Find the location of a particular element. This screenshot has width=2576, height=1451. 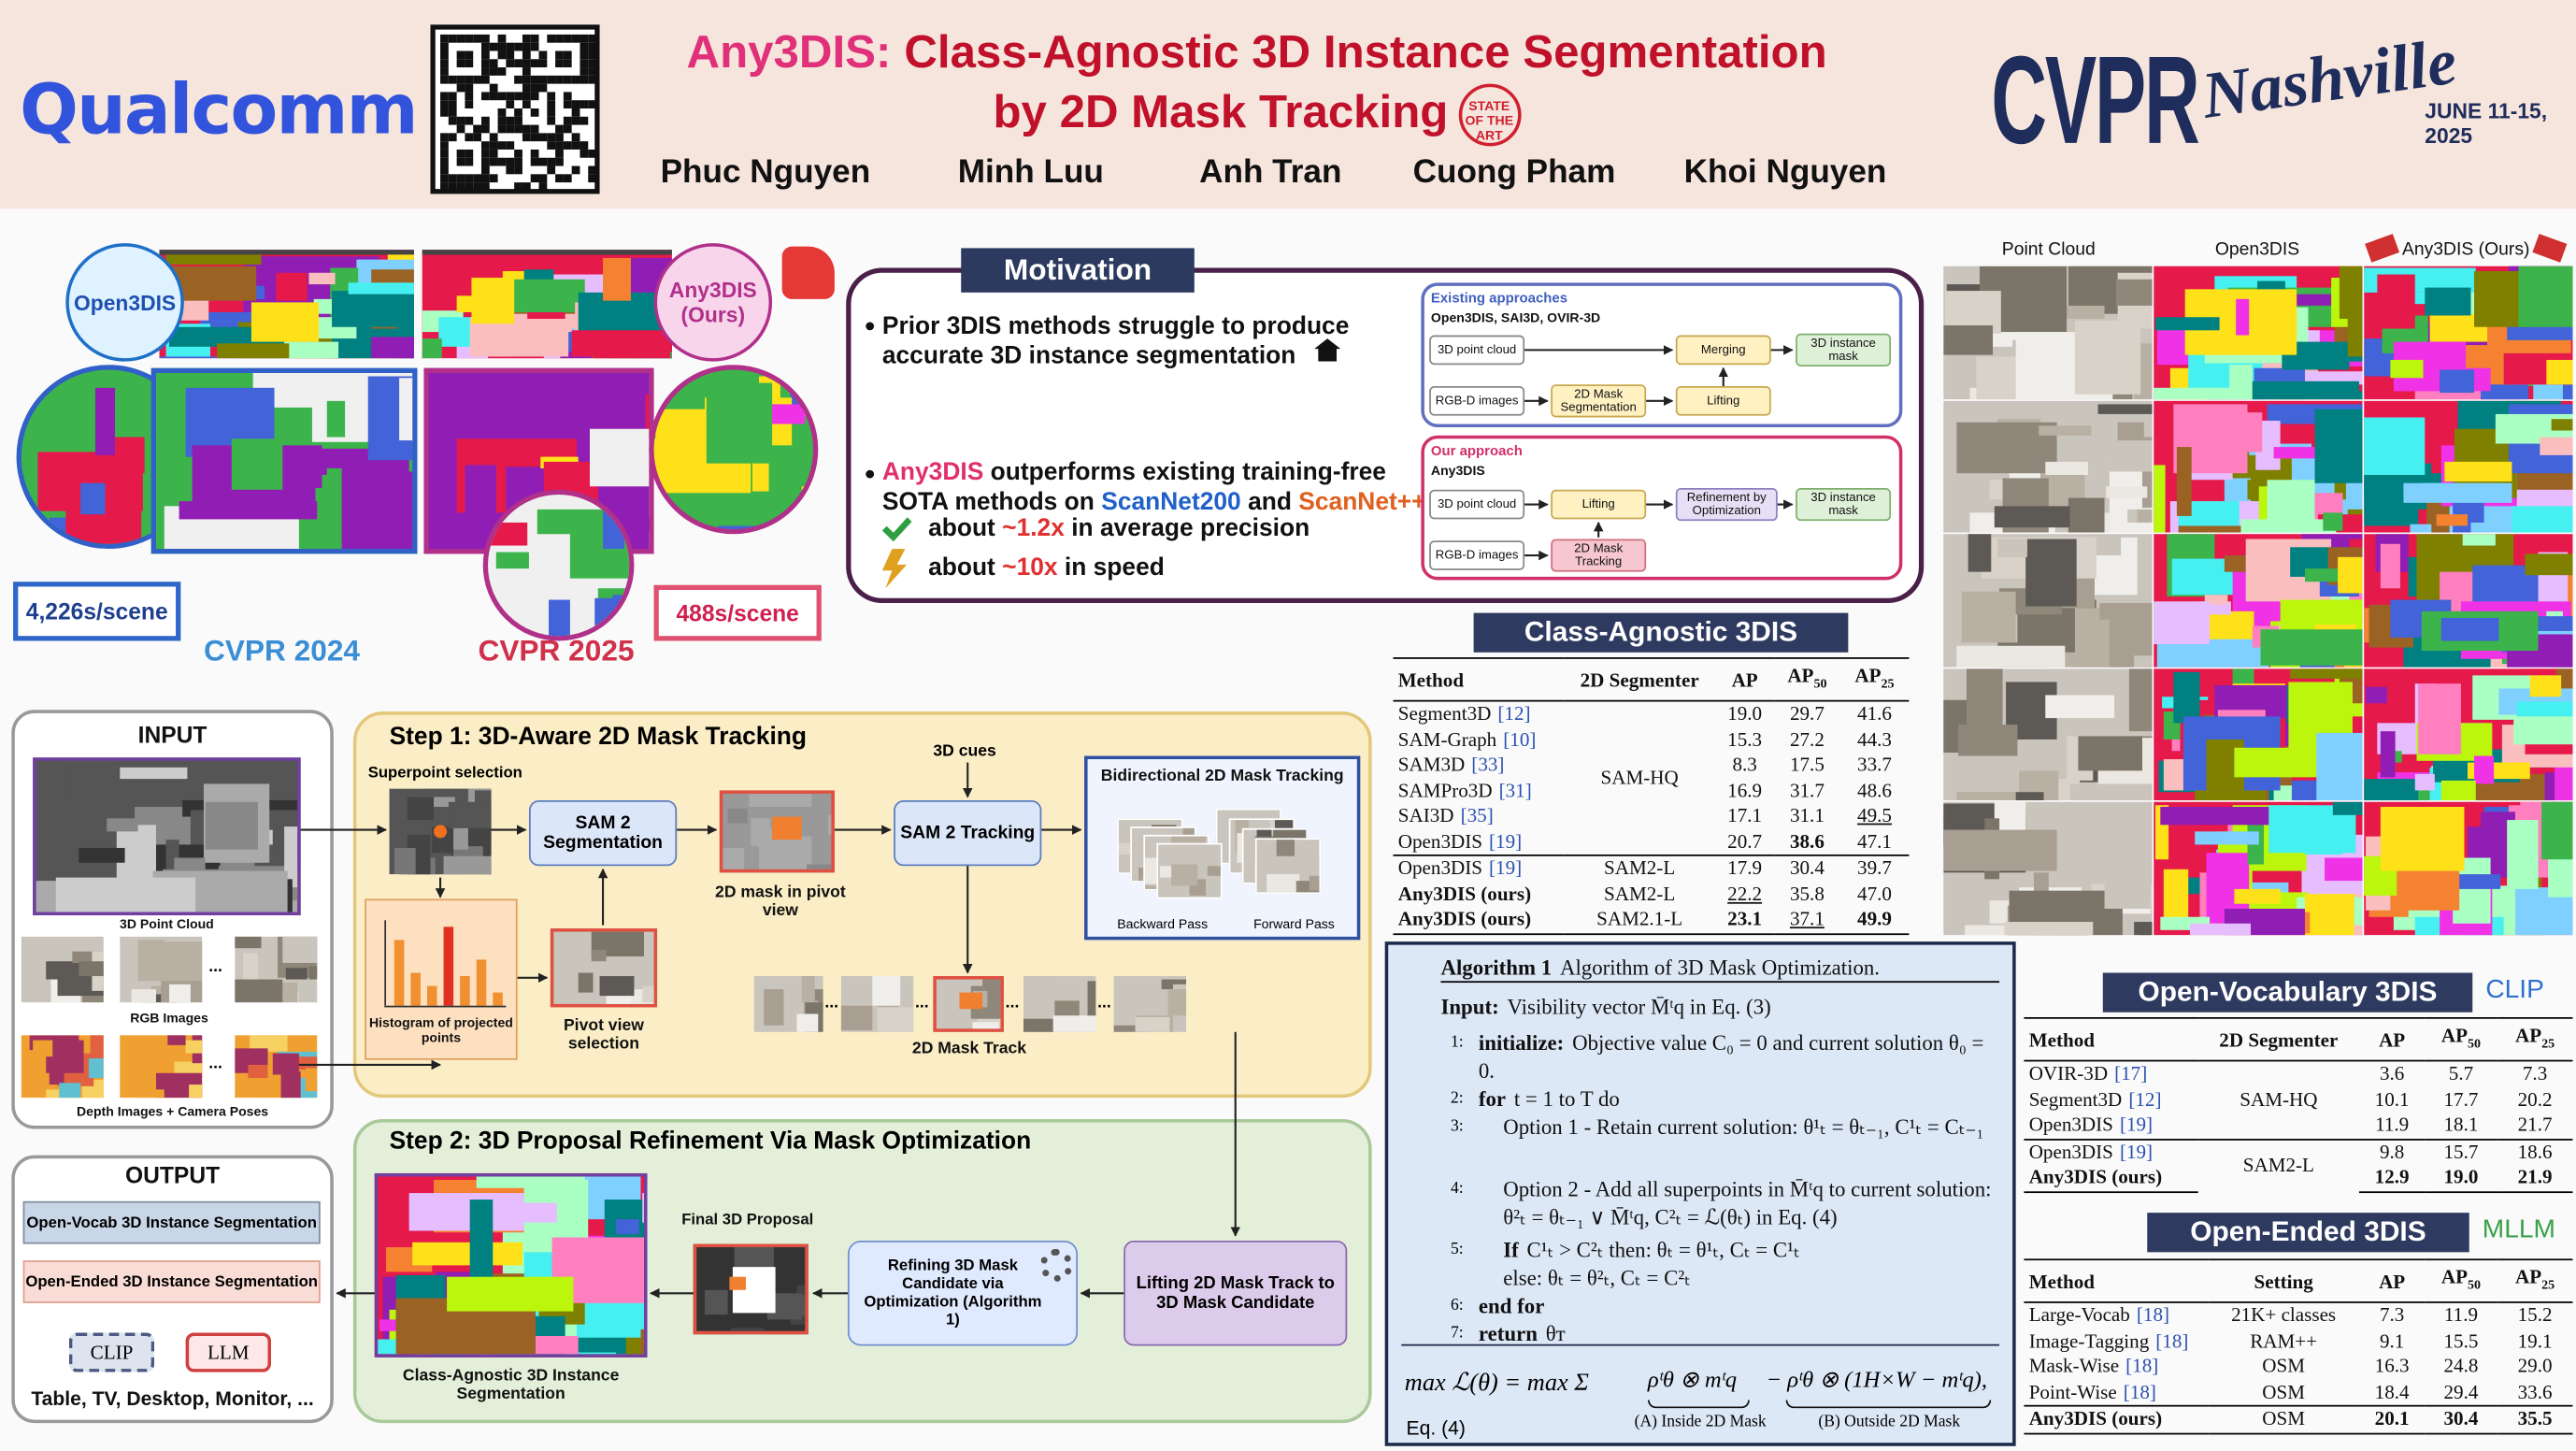

author: Minh Luu is located at coordinates (1030, 173).